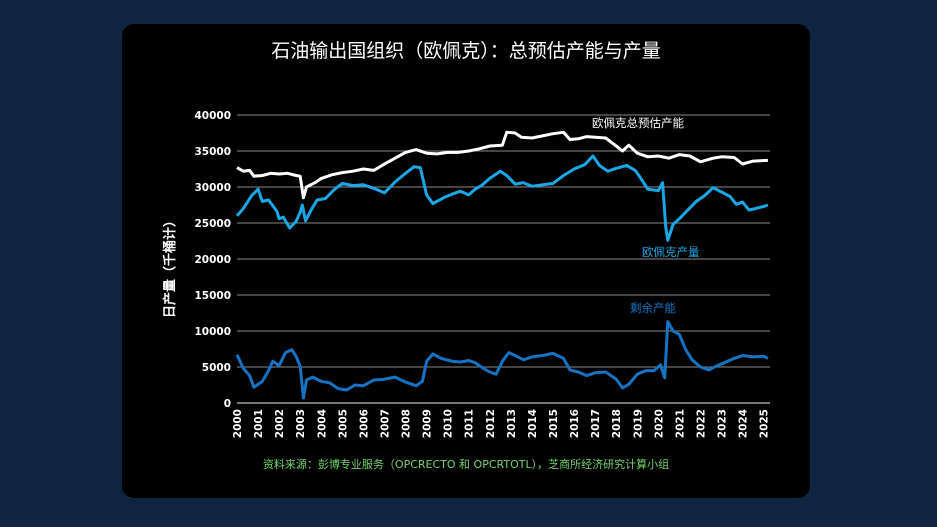 The height and width of the screenshot is (527, 937). What do you see at coordinates (280, 423) in the screenshot?
I see `x-tick-label: 2002` at bounding box center [280, 423].